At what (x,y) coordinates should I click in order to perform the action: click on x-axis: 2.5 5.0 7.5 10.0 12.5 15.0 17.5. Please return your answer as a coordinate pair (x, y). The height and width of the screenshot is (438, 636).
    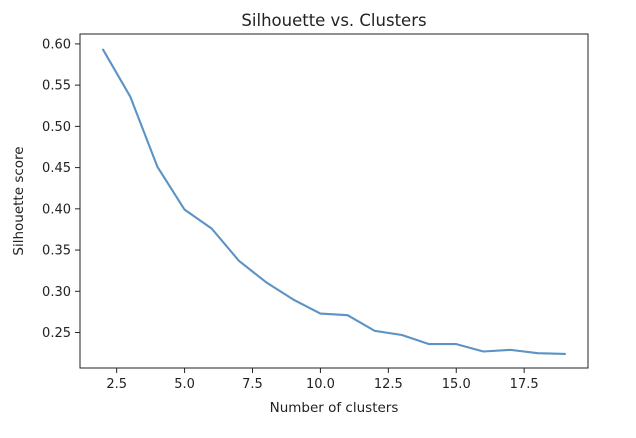
    Looking at the image, I should click on (322, 380).